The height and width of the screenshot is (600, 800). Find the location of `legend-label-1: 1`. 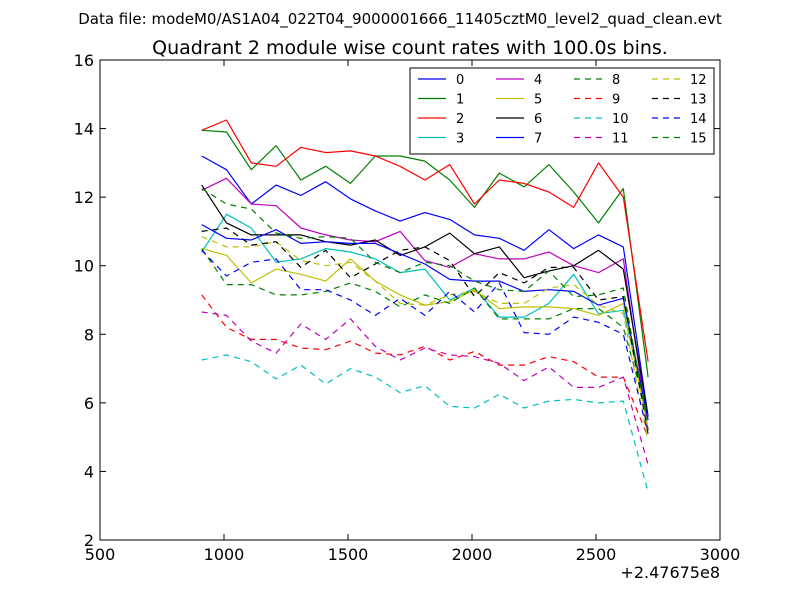

legend-label-1: 1 is located at coordinates (460, 100).